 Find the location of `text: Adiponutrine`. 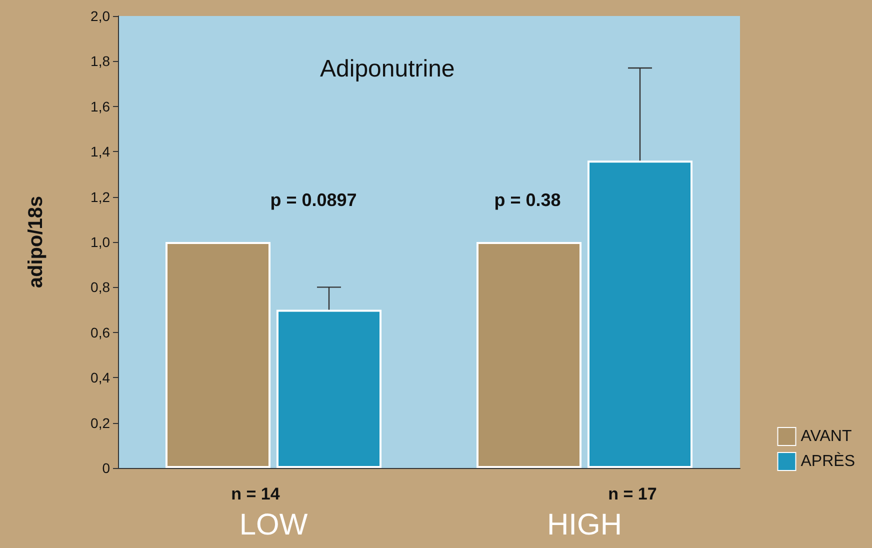

text: Adiponutrine is located at coordinates (387, 69).